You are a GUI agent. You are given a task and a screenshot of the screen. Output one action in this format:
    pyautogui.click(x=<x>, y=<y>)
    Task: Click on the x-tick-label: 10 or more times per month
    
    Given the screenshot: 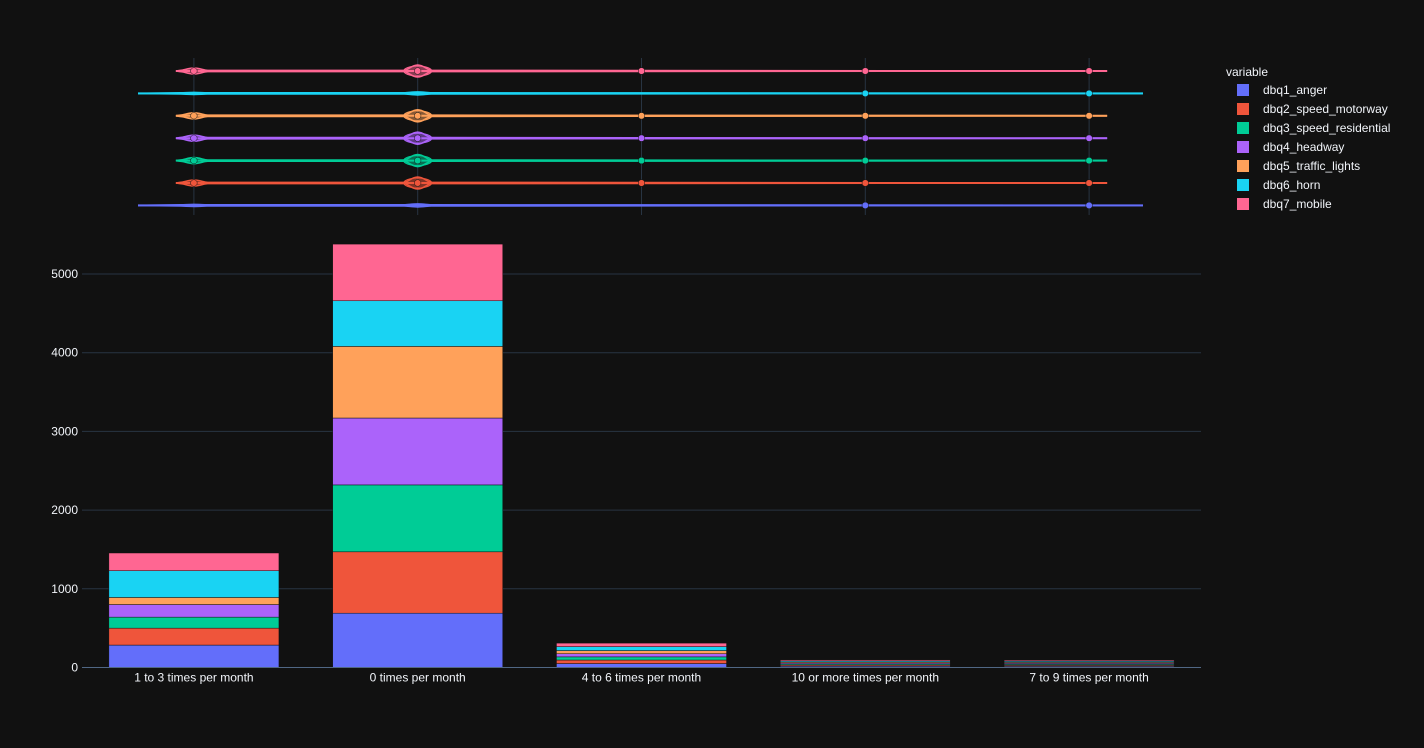 What is the action you would take?
    pyautogui.click(x=865, y=678)
    